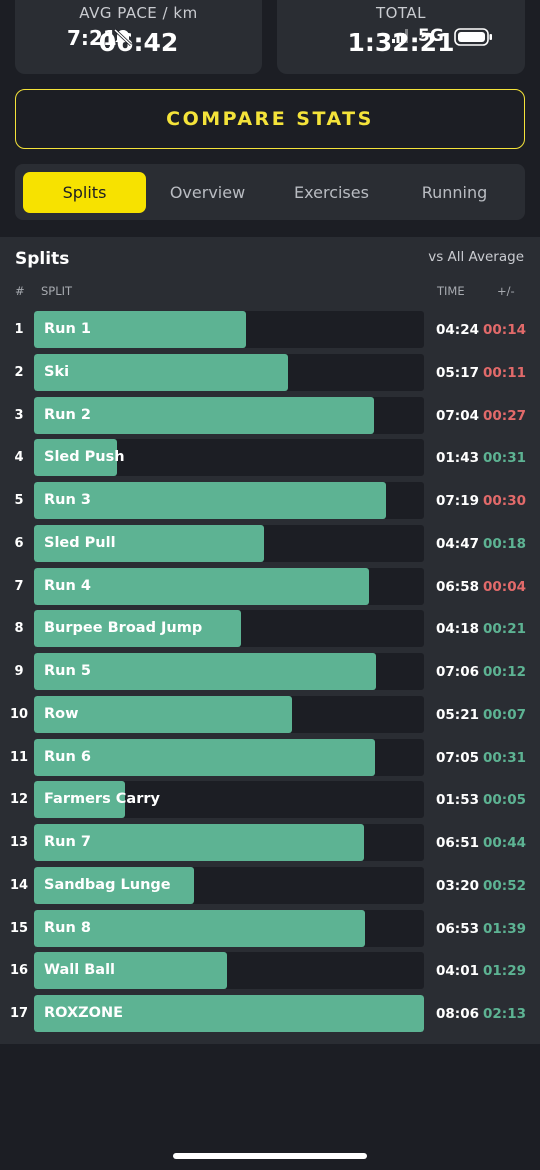 The height and width of the screenshot is (1170, 540). Describe the element at coordinates (476, 257) in the screenshot. I see `comparison-selector: vs All Average` at that location.